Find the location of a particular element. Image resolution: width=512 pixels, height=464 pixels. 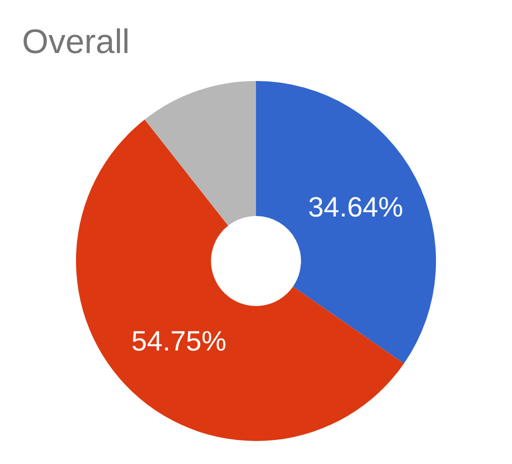

chart-title: Overall is located at coordinates (76, 42).